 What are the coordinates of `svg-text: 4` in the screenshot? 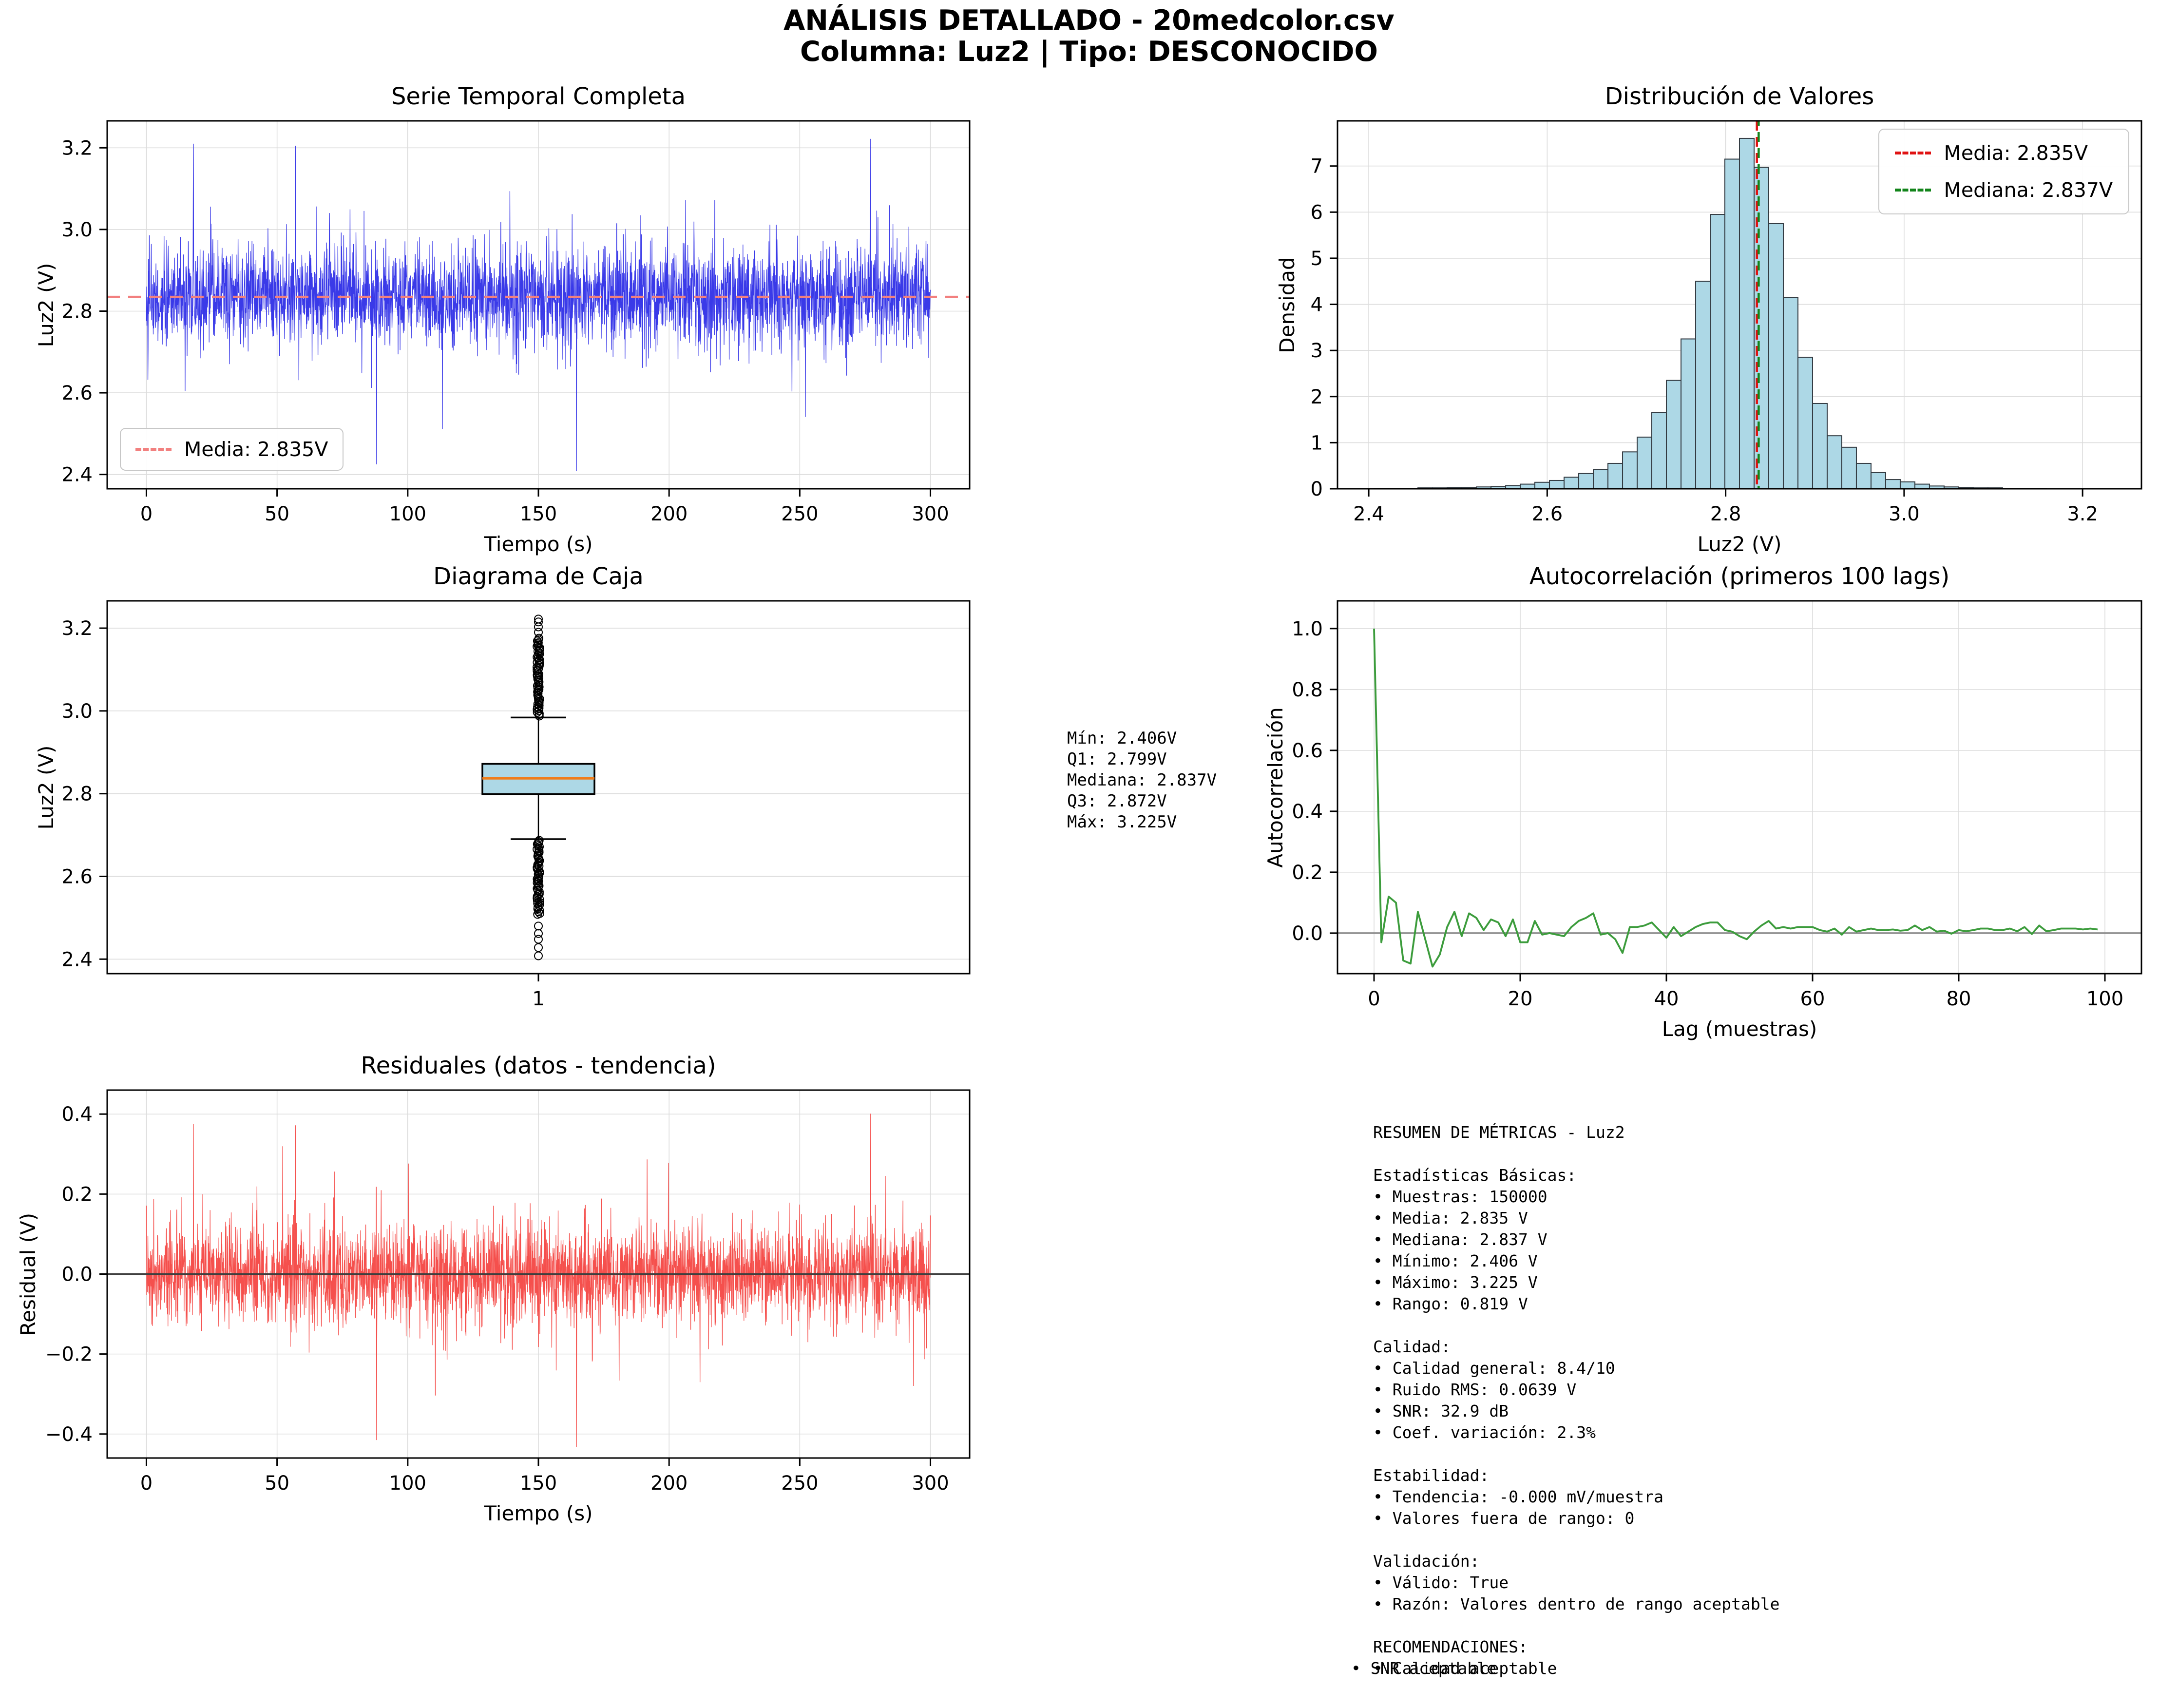 It's located at (1317, 305).